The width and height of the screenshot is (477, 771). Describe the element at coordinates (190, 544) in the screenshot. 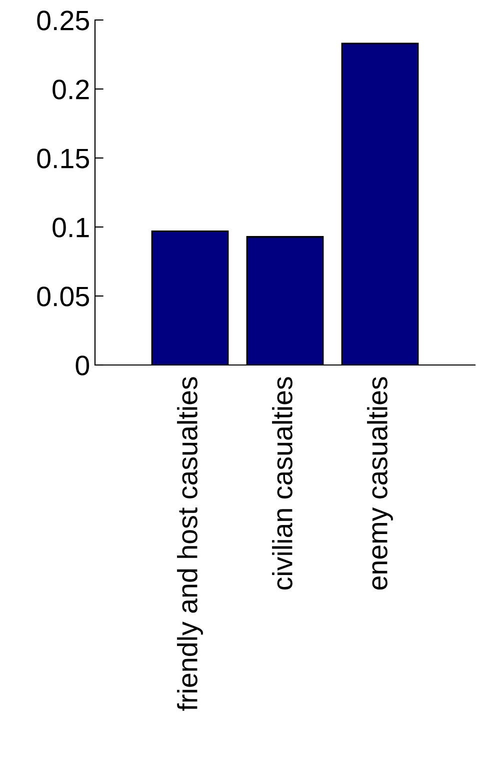

I see `x-tick-label: friendly and host casualties` at that location.